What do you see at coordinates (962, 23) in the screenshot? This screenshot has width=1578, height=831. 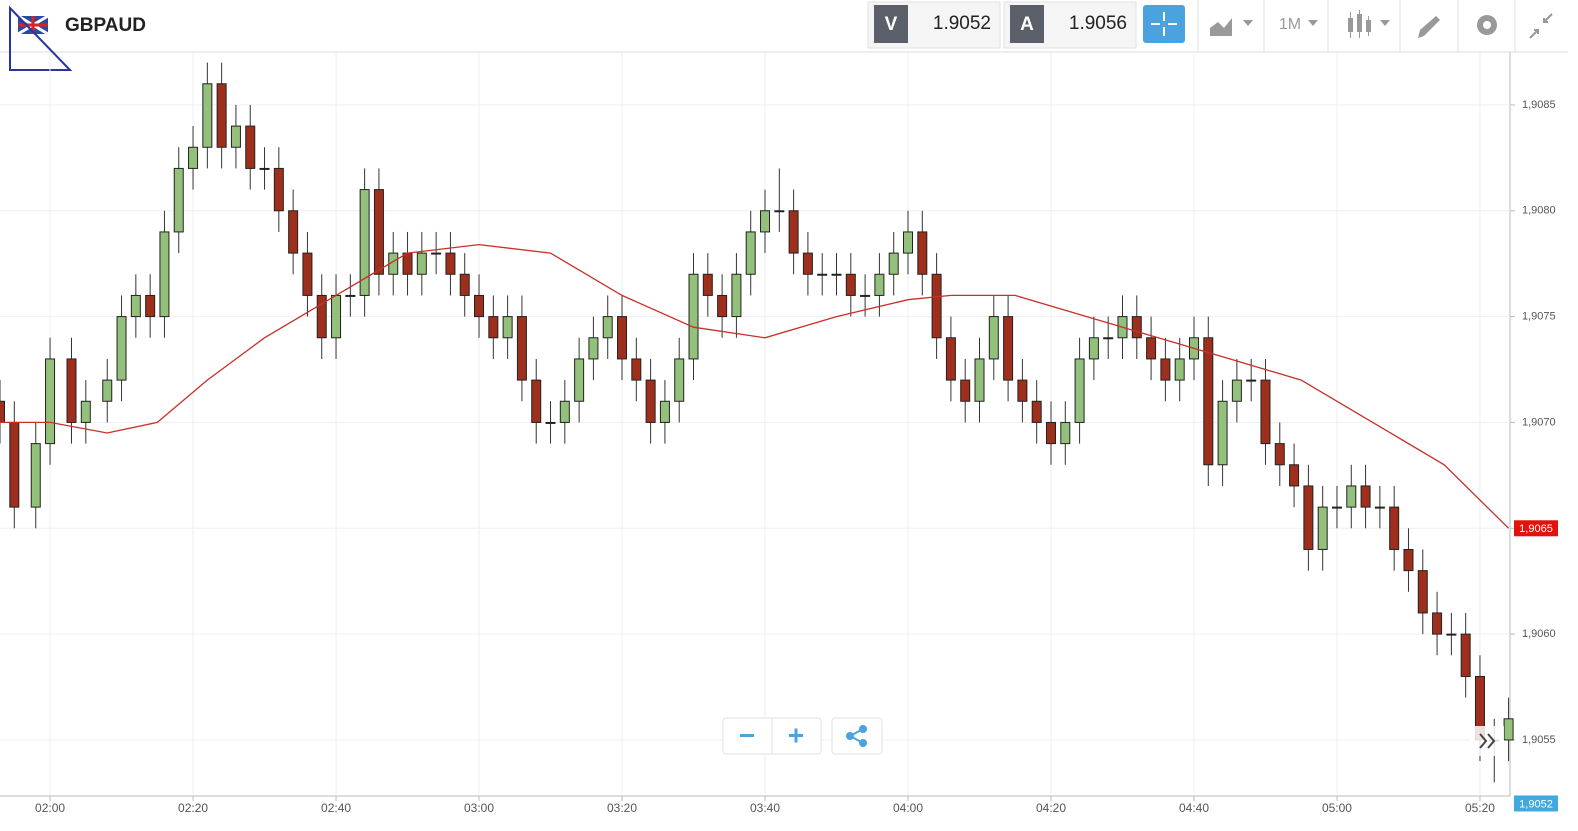 I see `bid-value: 1.9052` at bounding box center [962, 23].